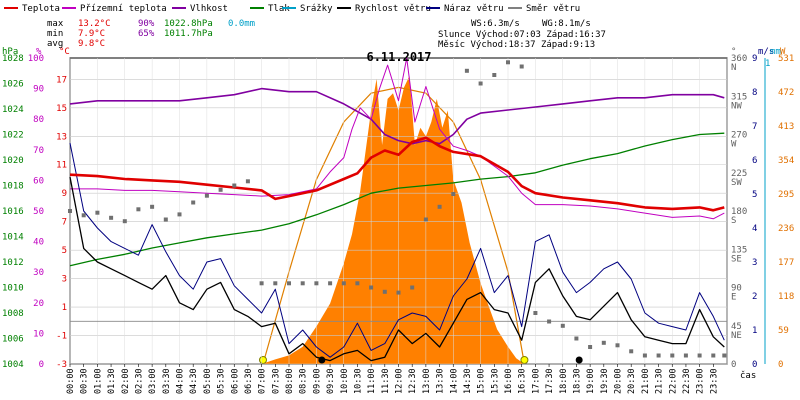 The width and height of the screenshot is (800, 400). Describe the element at coordinates (61, 137) in the screenshot. I see `axis-temp-tick: 13` at that location.